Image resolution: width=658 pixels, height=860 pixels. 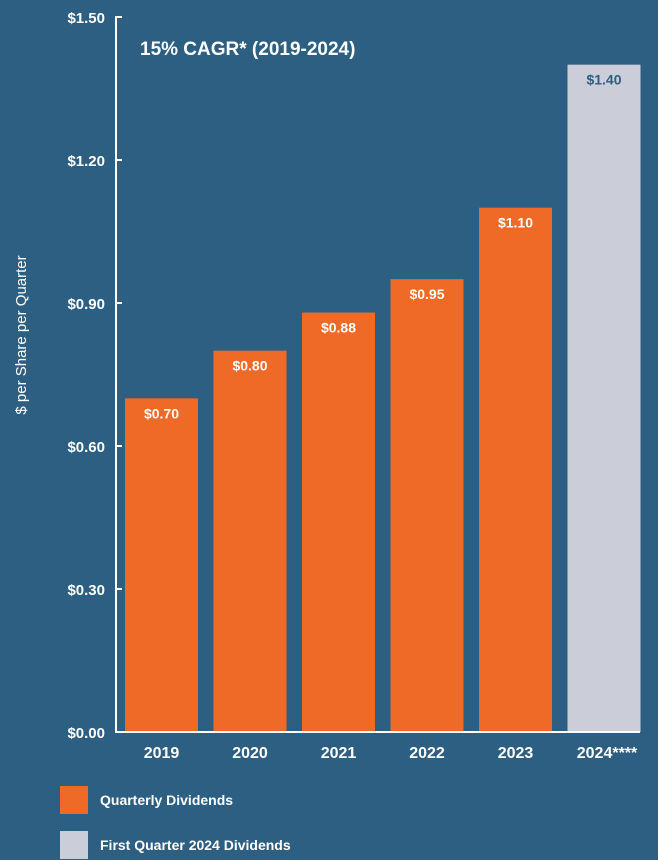 I want to click on x-tick-2022: 2022, so click(x=427, y=753).